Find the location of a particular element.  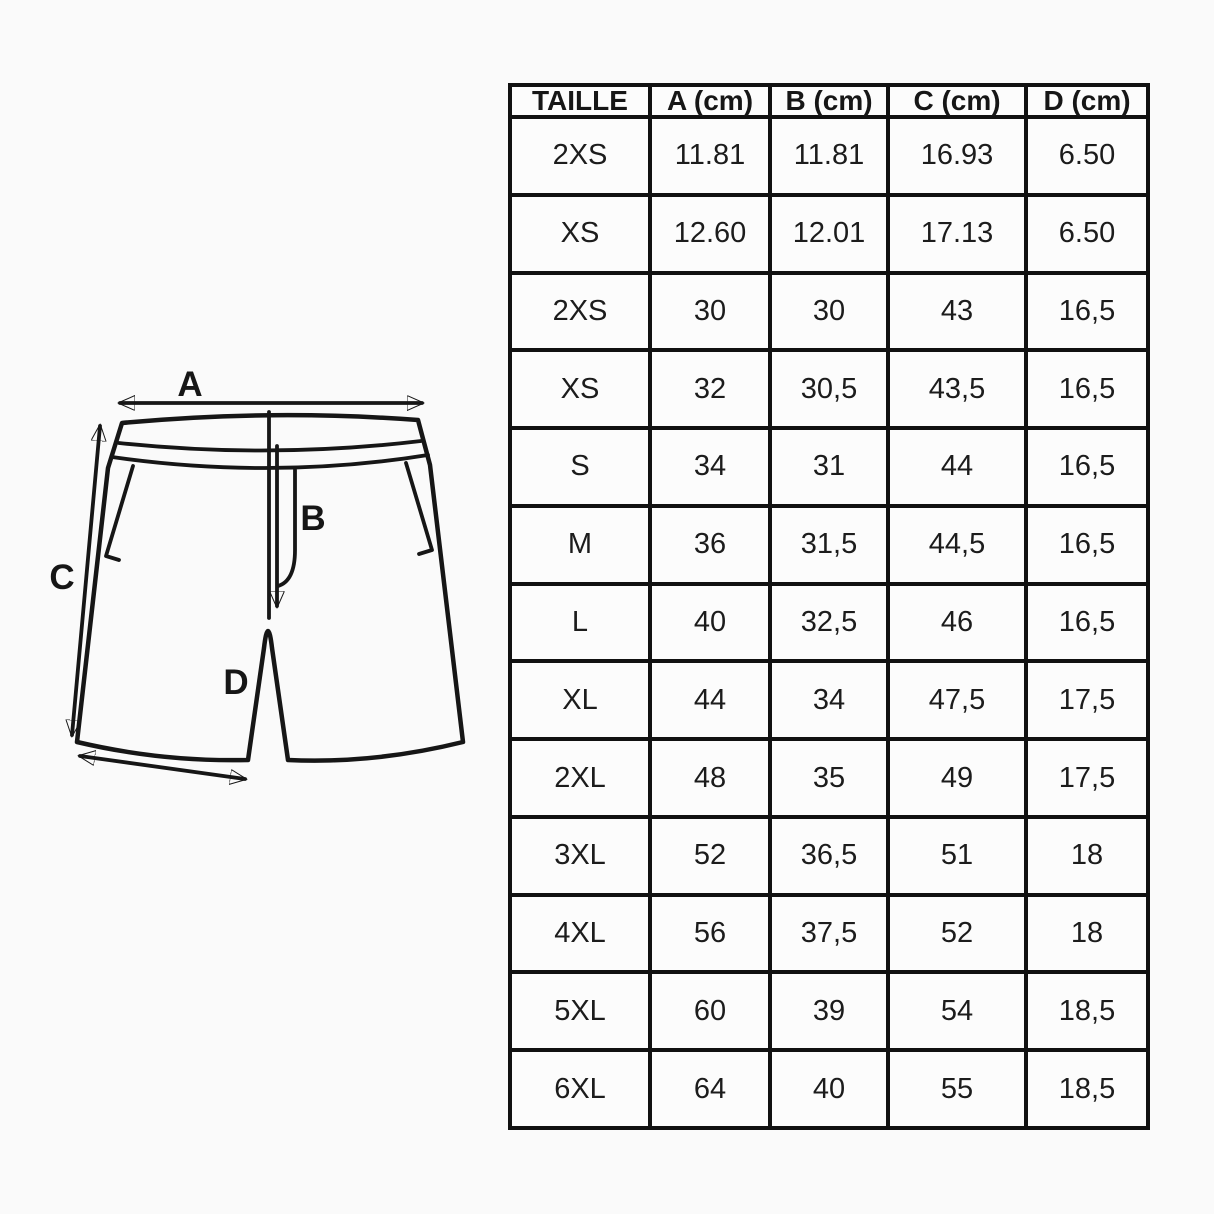

value-cell: 36,5 is located at coordinates (829, 855).